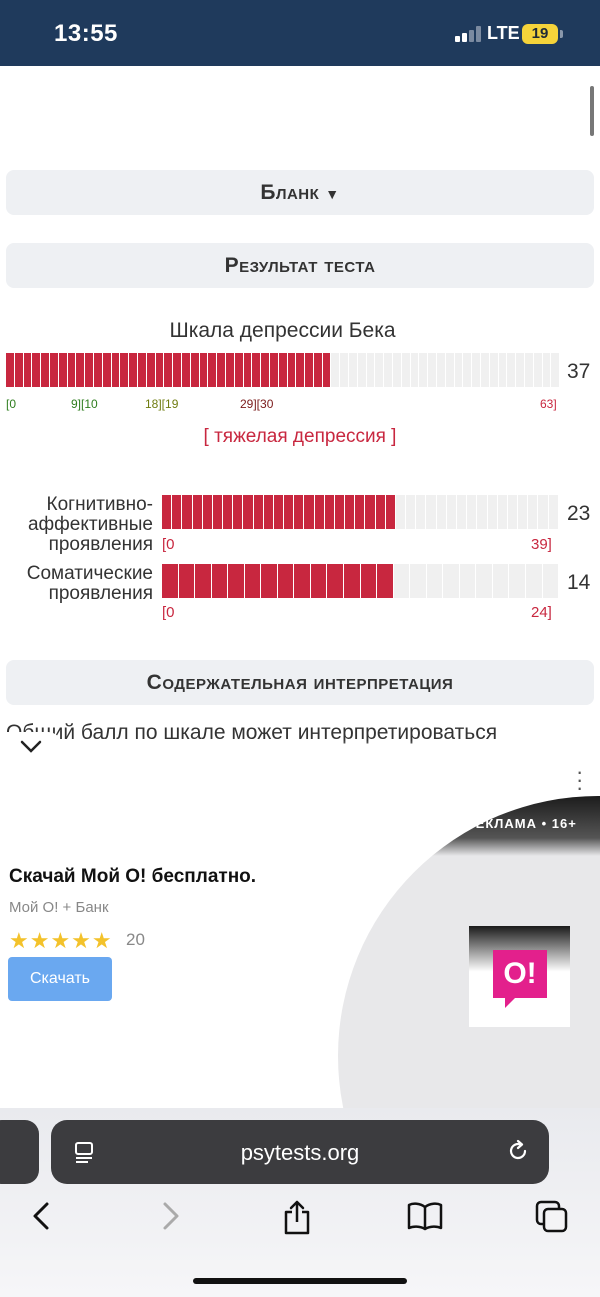 The image size is (600, 1297). What do you see at coordinates (300, 1202) in the screenshot?
I see `browser-toolbar: psytests.org` at bounding box center [300, 1202].